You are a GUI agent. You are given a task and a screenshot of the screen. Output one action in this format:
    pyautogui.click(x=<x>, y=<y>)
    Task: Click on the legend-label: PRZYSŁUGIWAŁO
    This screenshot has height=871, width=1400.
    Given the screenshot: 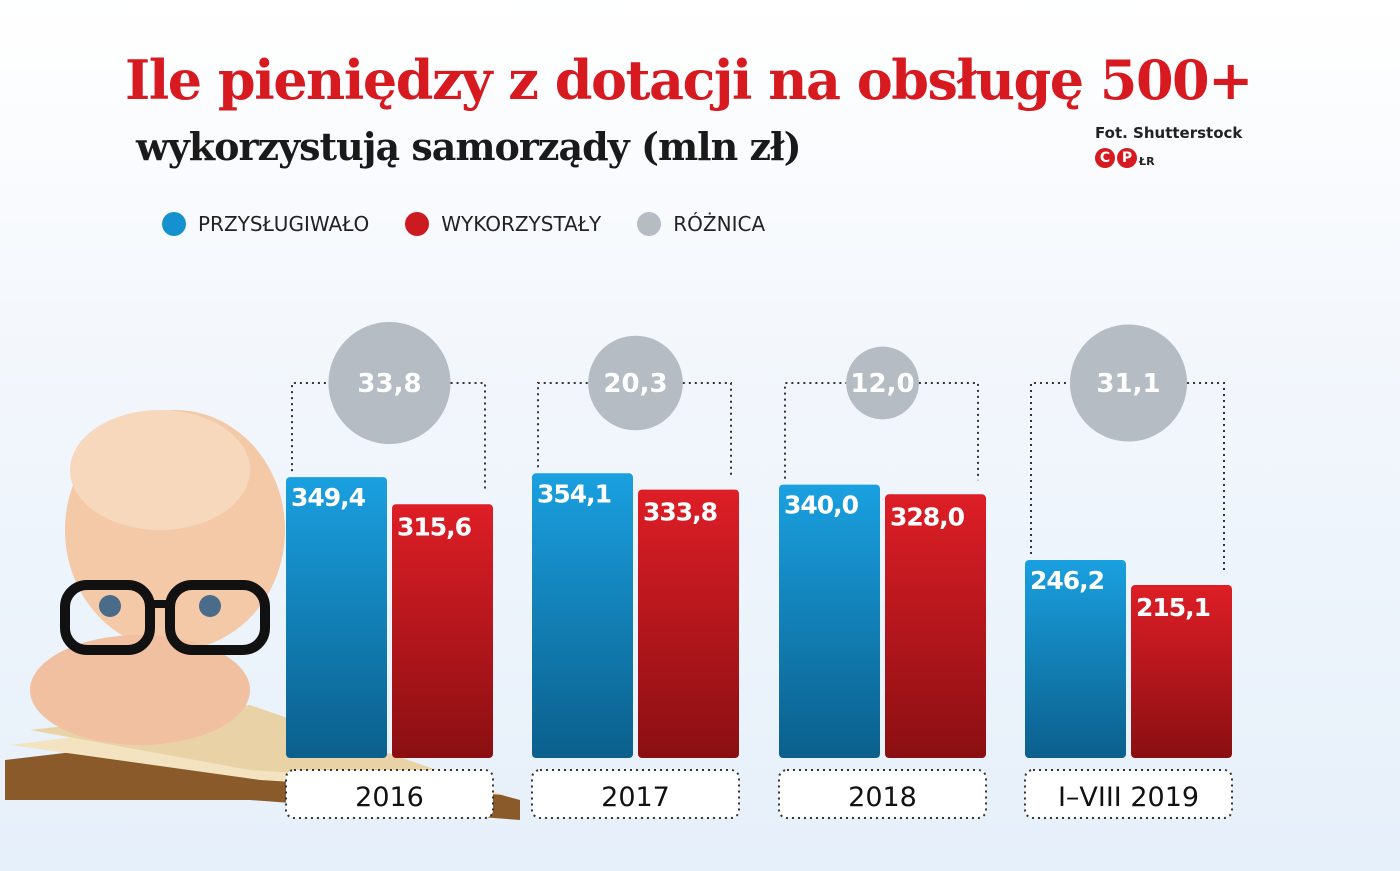 What is the action you would take?
    pyautogui.click(x=284, y=224)
    